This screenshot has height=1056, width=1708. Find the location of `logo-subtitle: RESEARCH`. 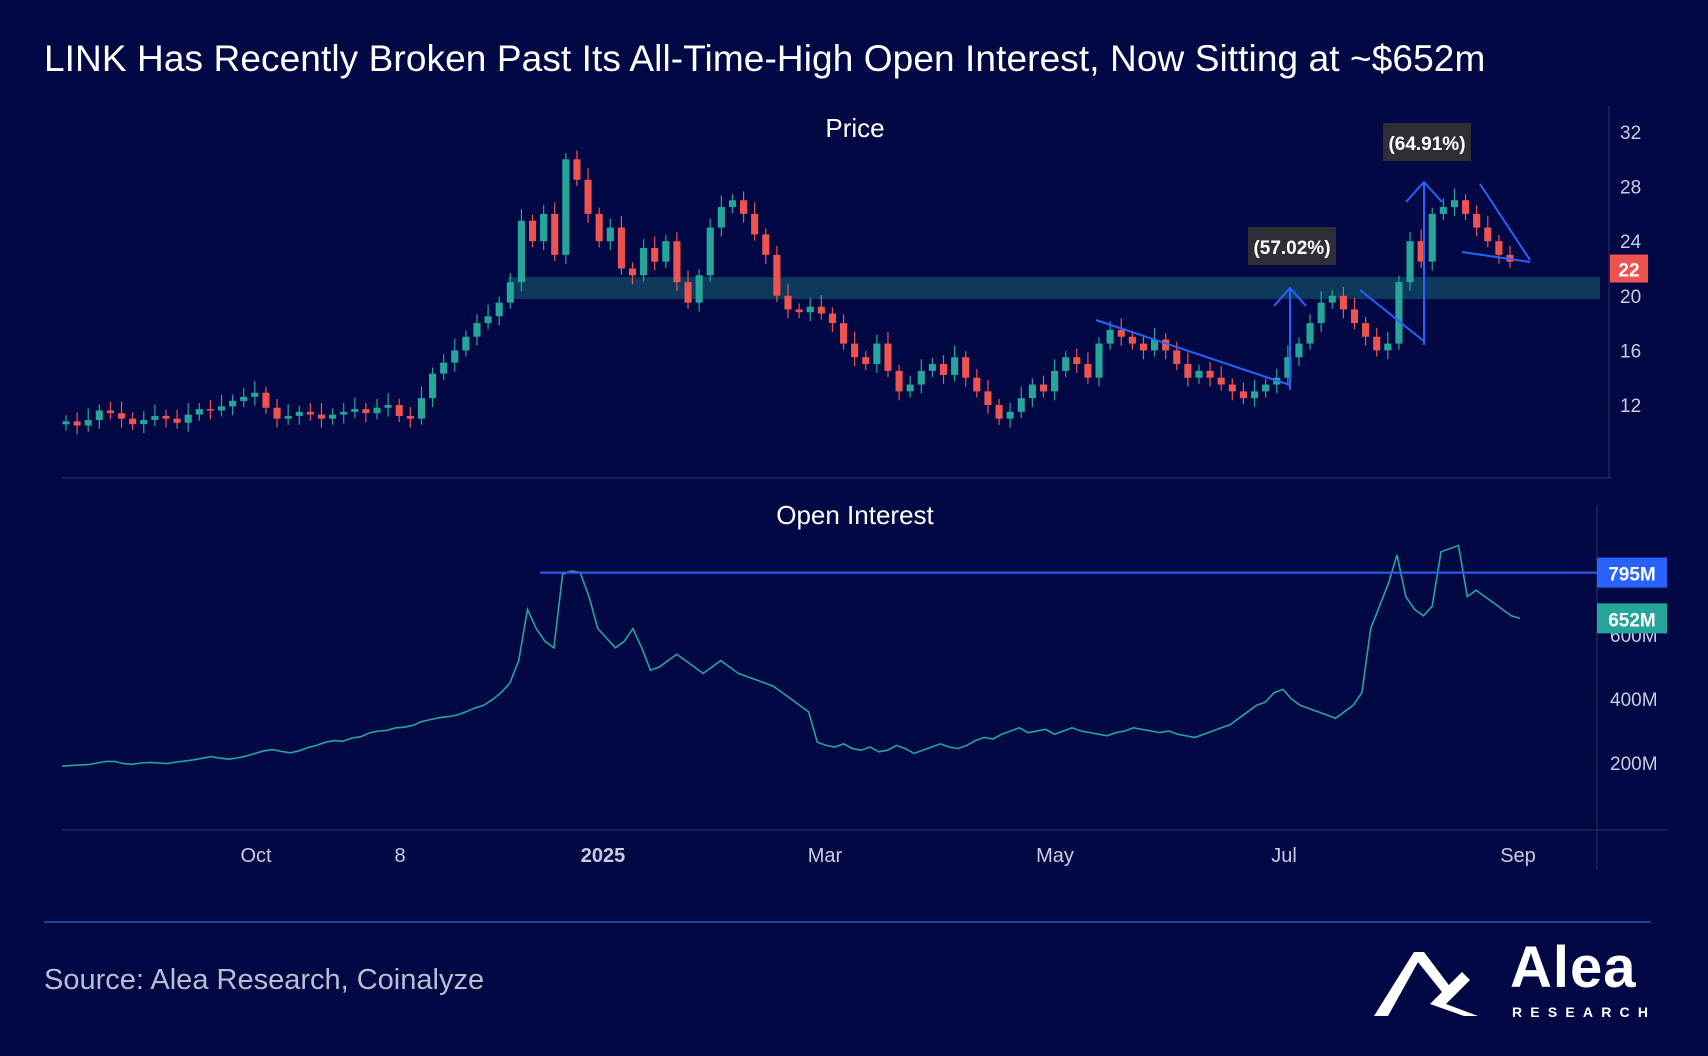

logo-subtitle: RESEARCH is located at coordinates (1584, 1012).